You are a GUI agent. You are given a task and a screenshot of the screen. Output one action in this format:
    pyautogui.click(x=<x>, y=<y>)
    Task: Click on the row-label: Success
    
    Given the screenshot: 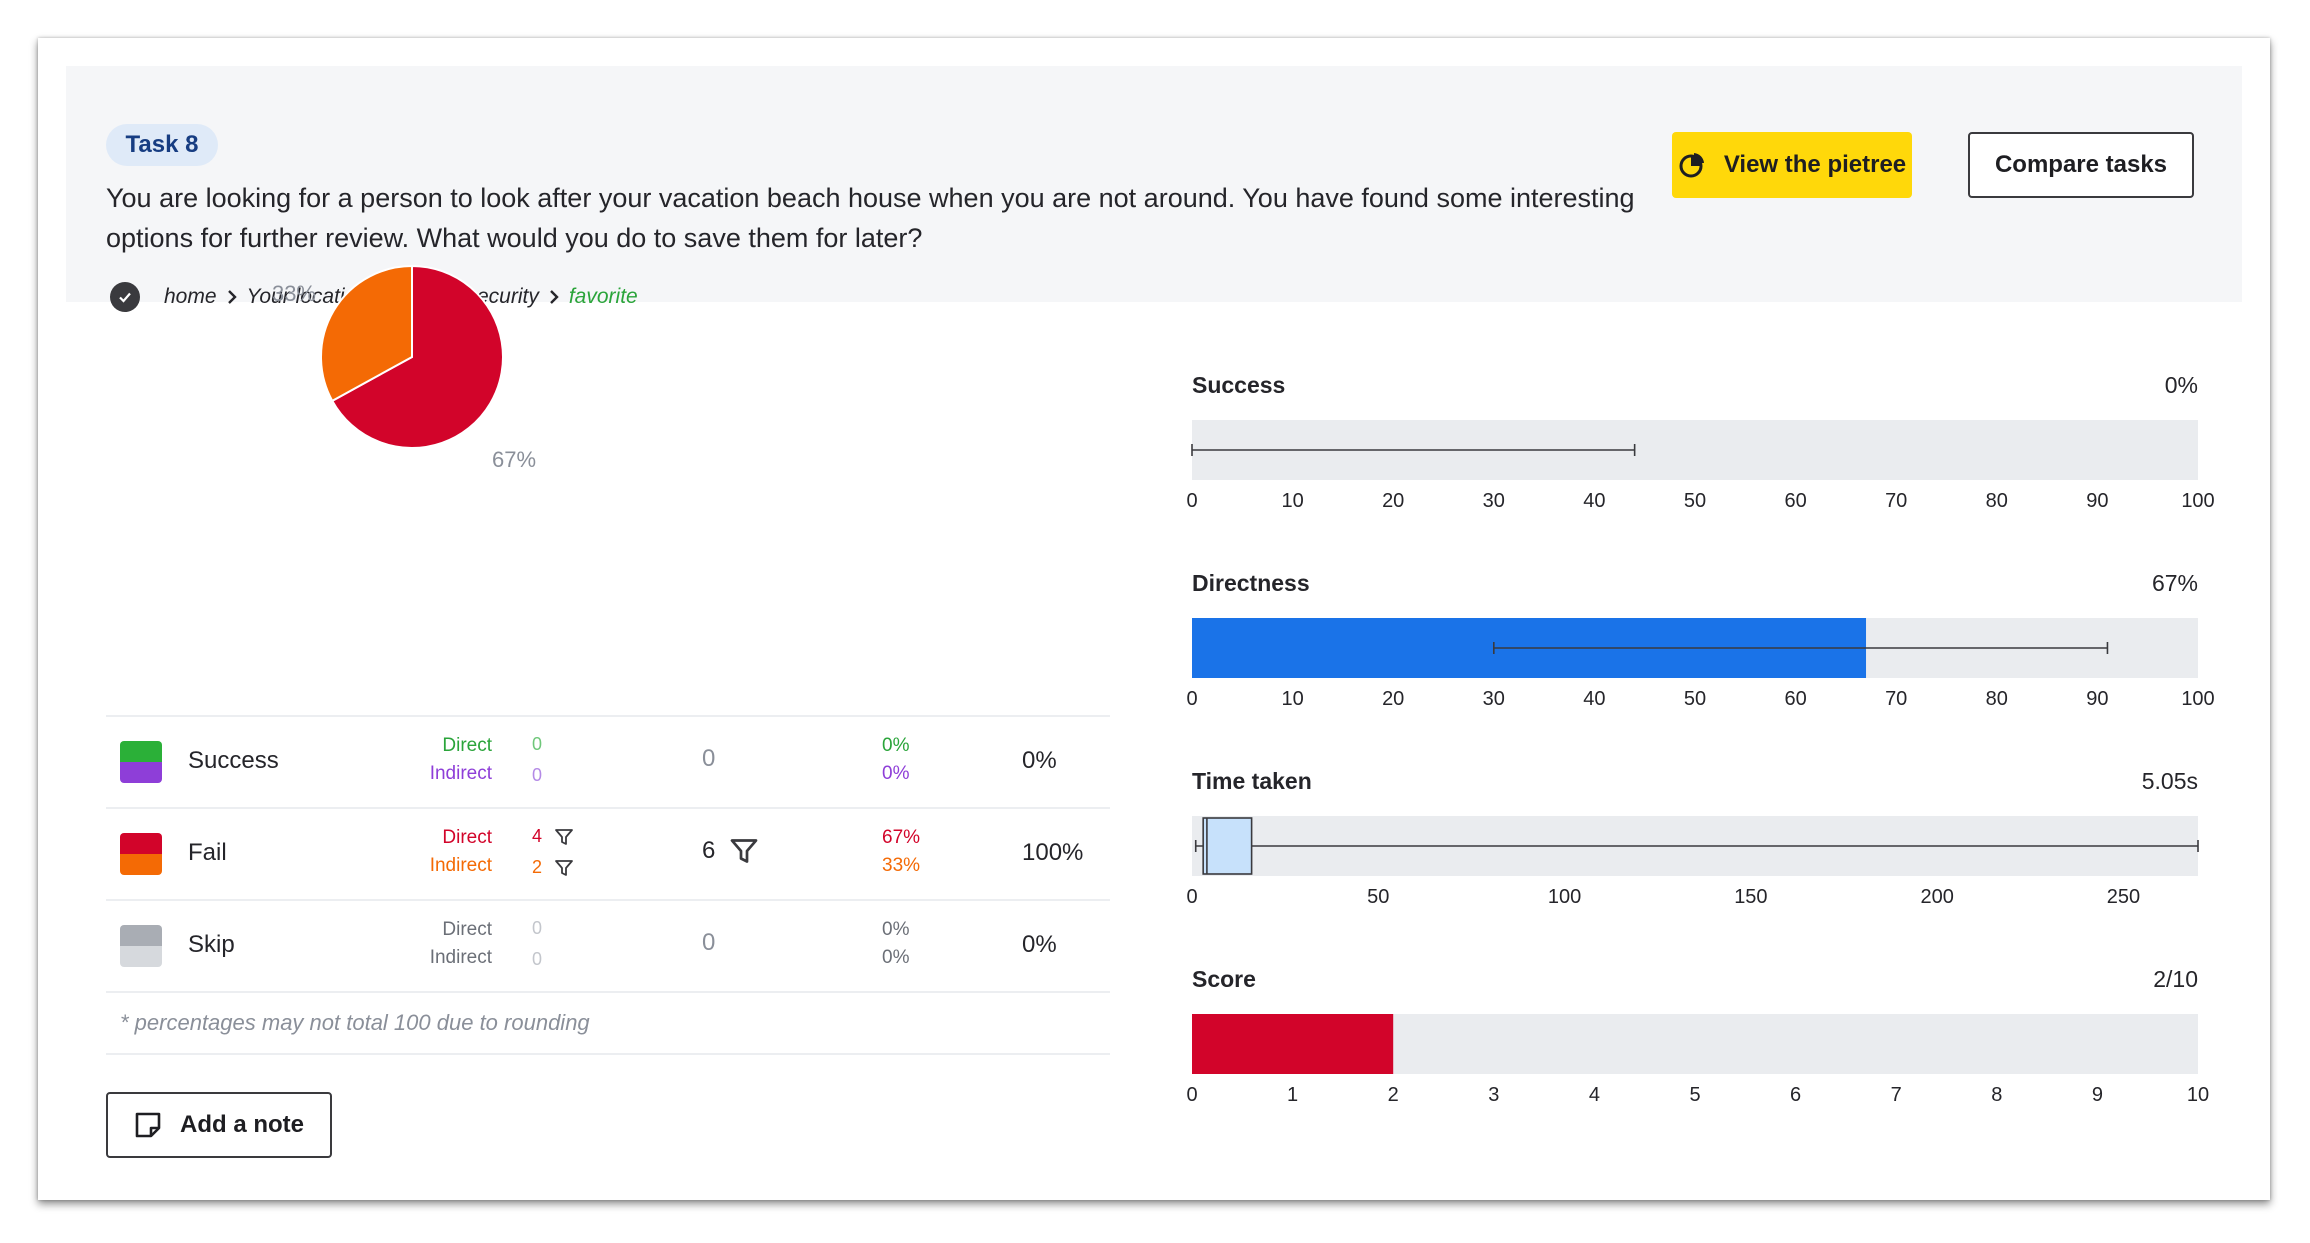 What is the action you would take?
    pyautogui.click(x=233, y=760)
    